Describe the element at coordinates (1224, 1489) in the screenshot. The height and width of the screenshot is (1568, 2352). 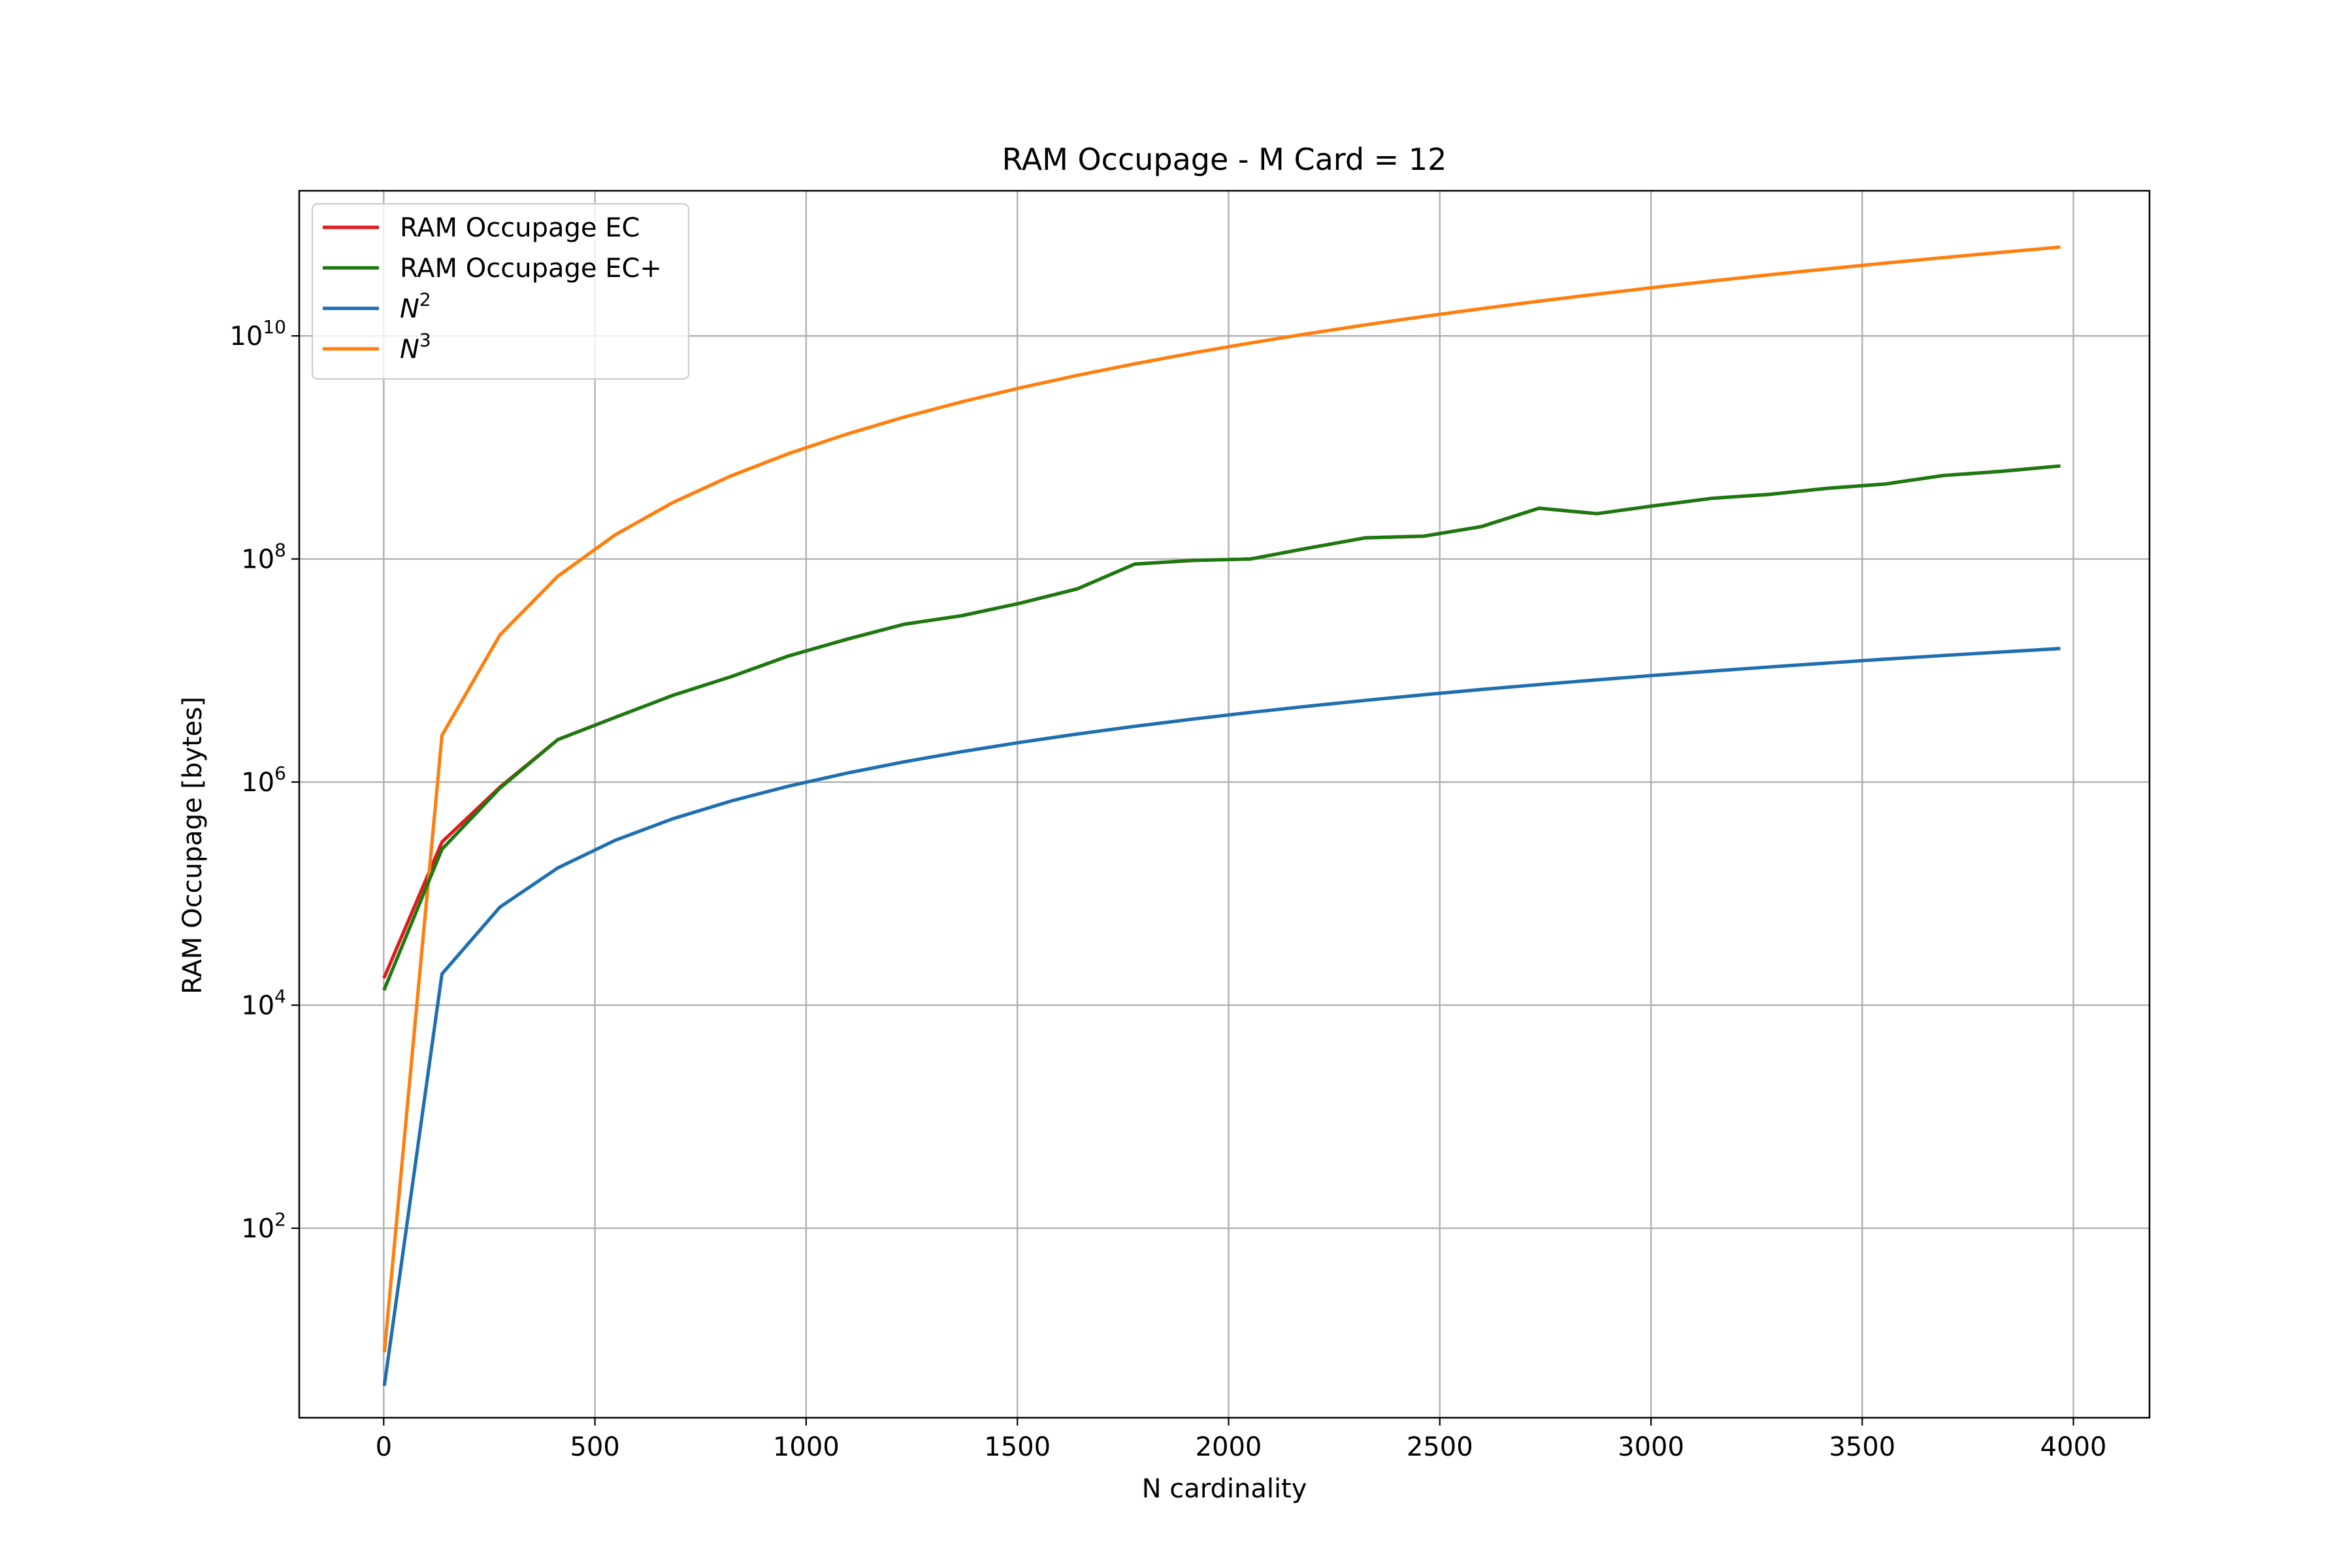
I see `x-axis-label: N cardinality` at that location.